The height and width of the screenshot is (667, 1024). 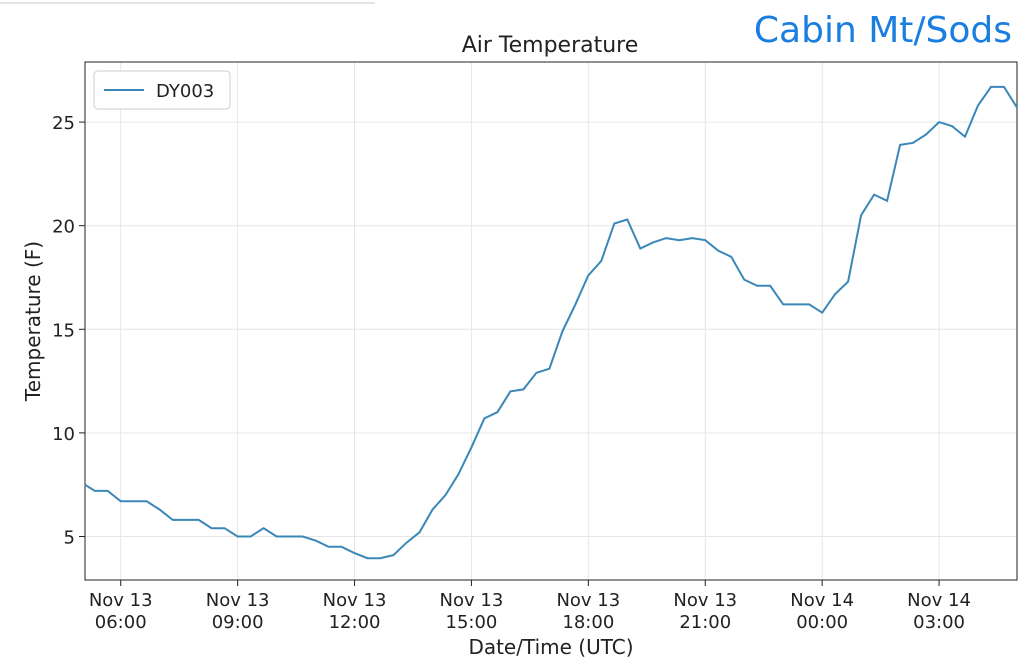 What do you see at coordinates (588, 622) in the screenshot?
I see `x-tick-label: 18:00` at bounding box center [588, 622].